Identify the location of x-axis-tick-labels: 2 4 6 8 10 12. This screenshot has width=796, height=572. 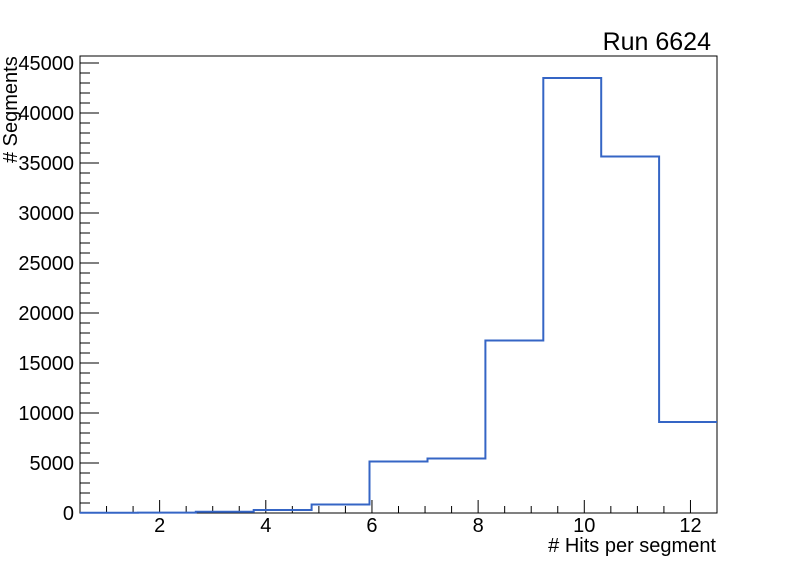
(428, 526).